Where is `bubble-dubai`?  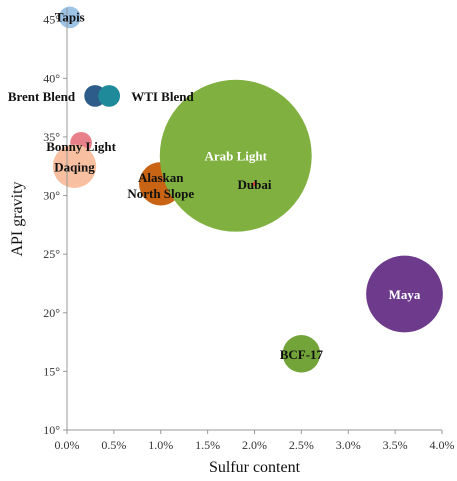 bubble-dubai is located at coordinates (254, 183).